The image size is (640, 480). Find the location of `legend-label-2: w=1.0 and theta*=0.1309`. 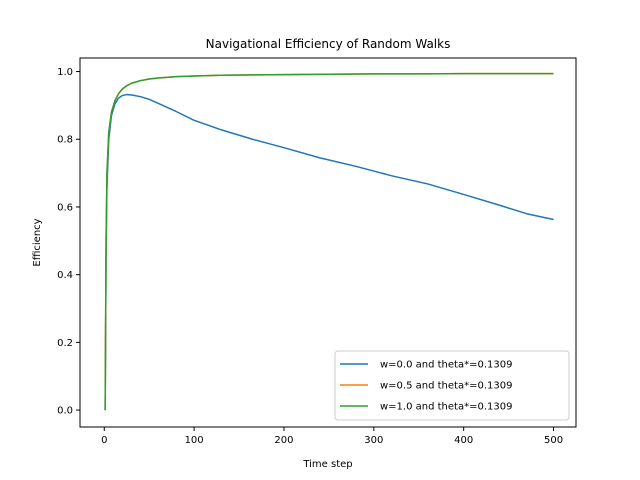

legend-label-2: w=1.0 and theta*=0.1309 is located at coordinates (446, 407).